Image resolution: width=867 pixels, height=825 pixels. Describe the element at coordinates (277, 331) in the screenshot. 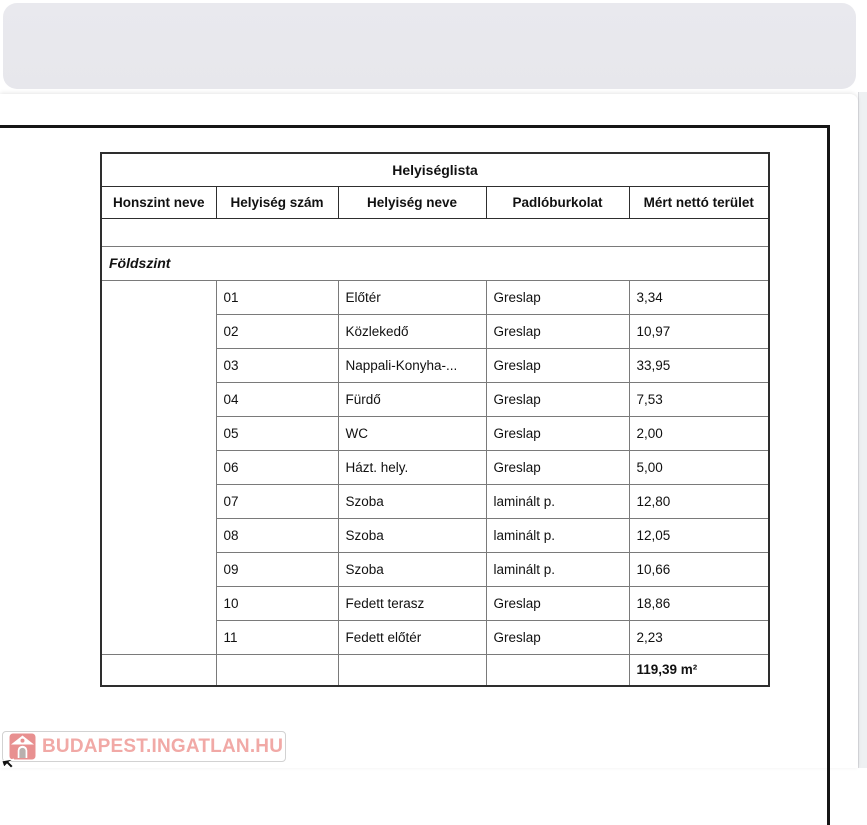

I see `cell-room-number: 02` at that location.